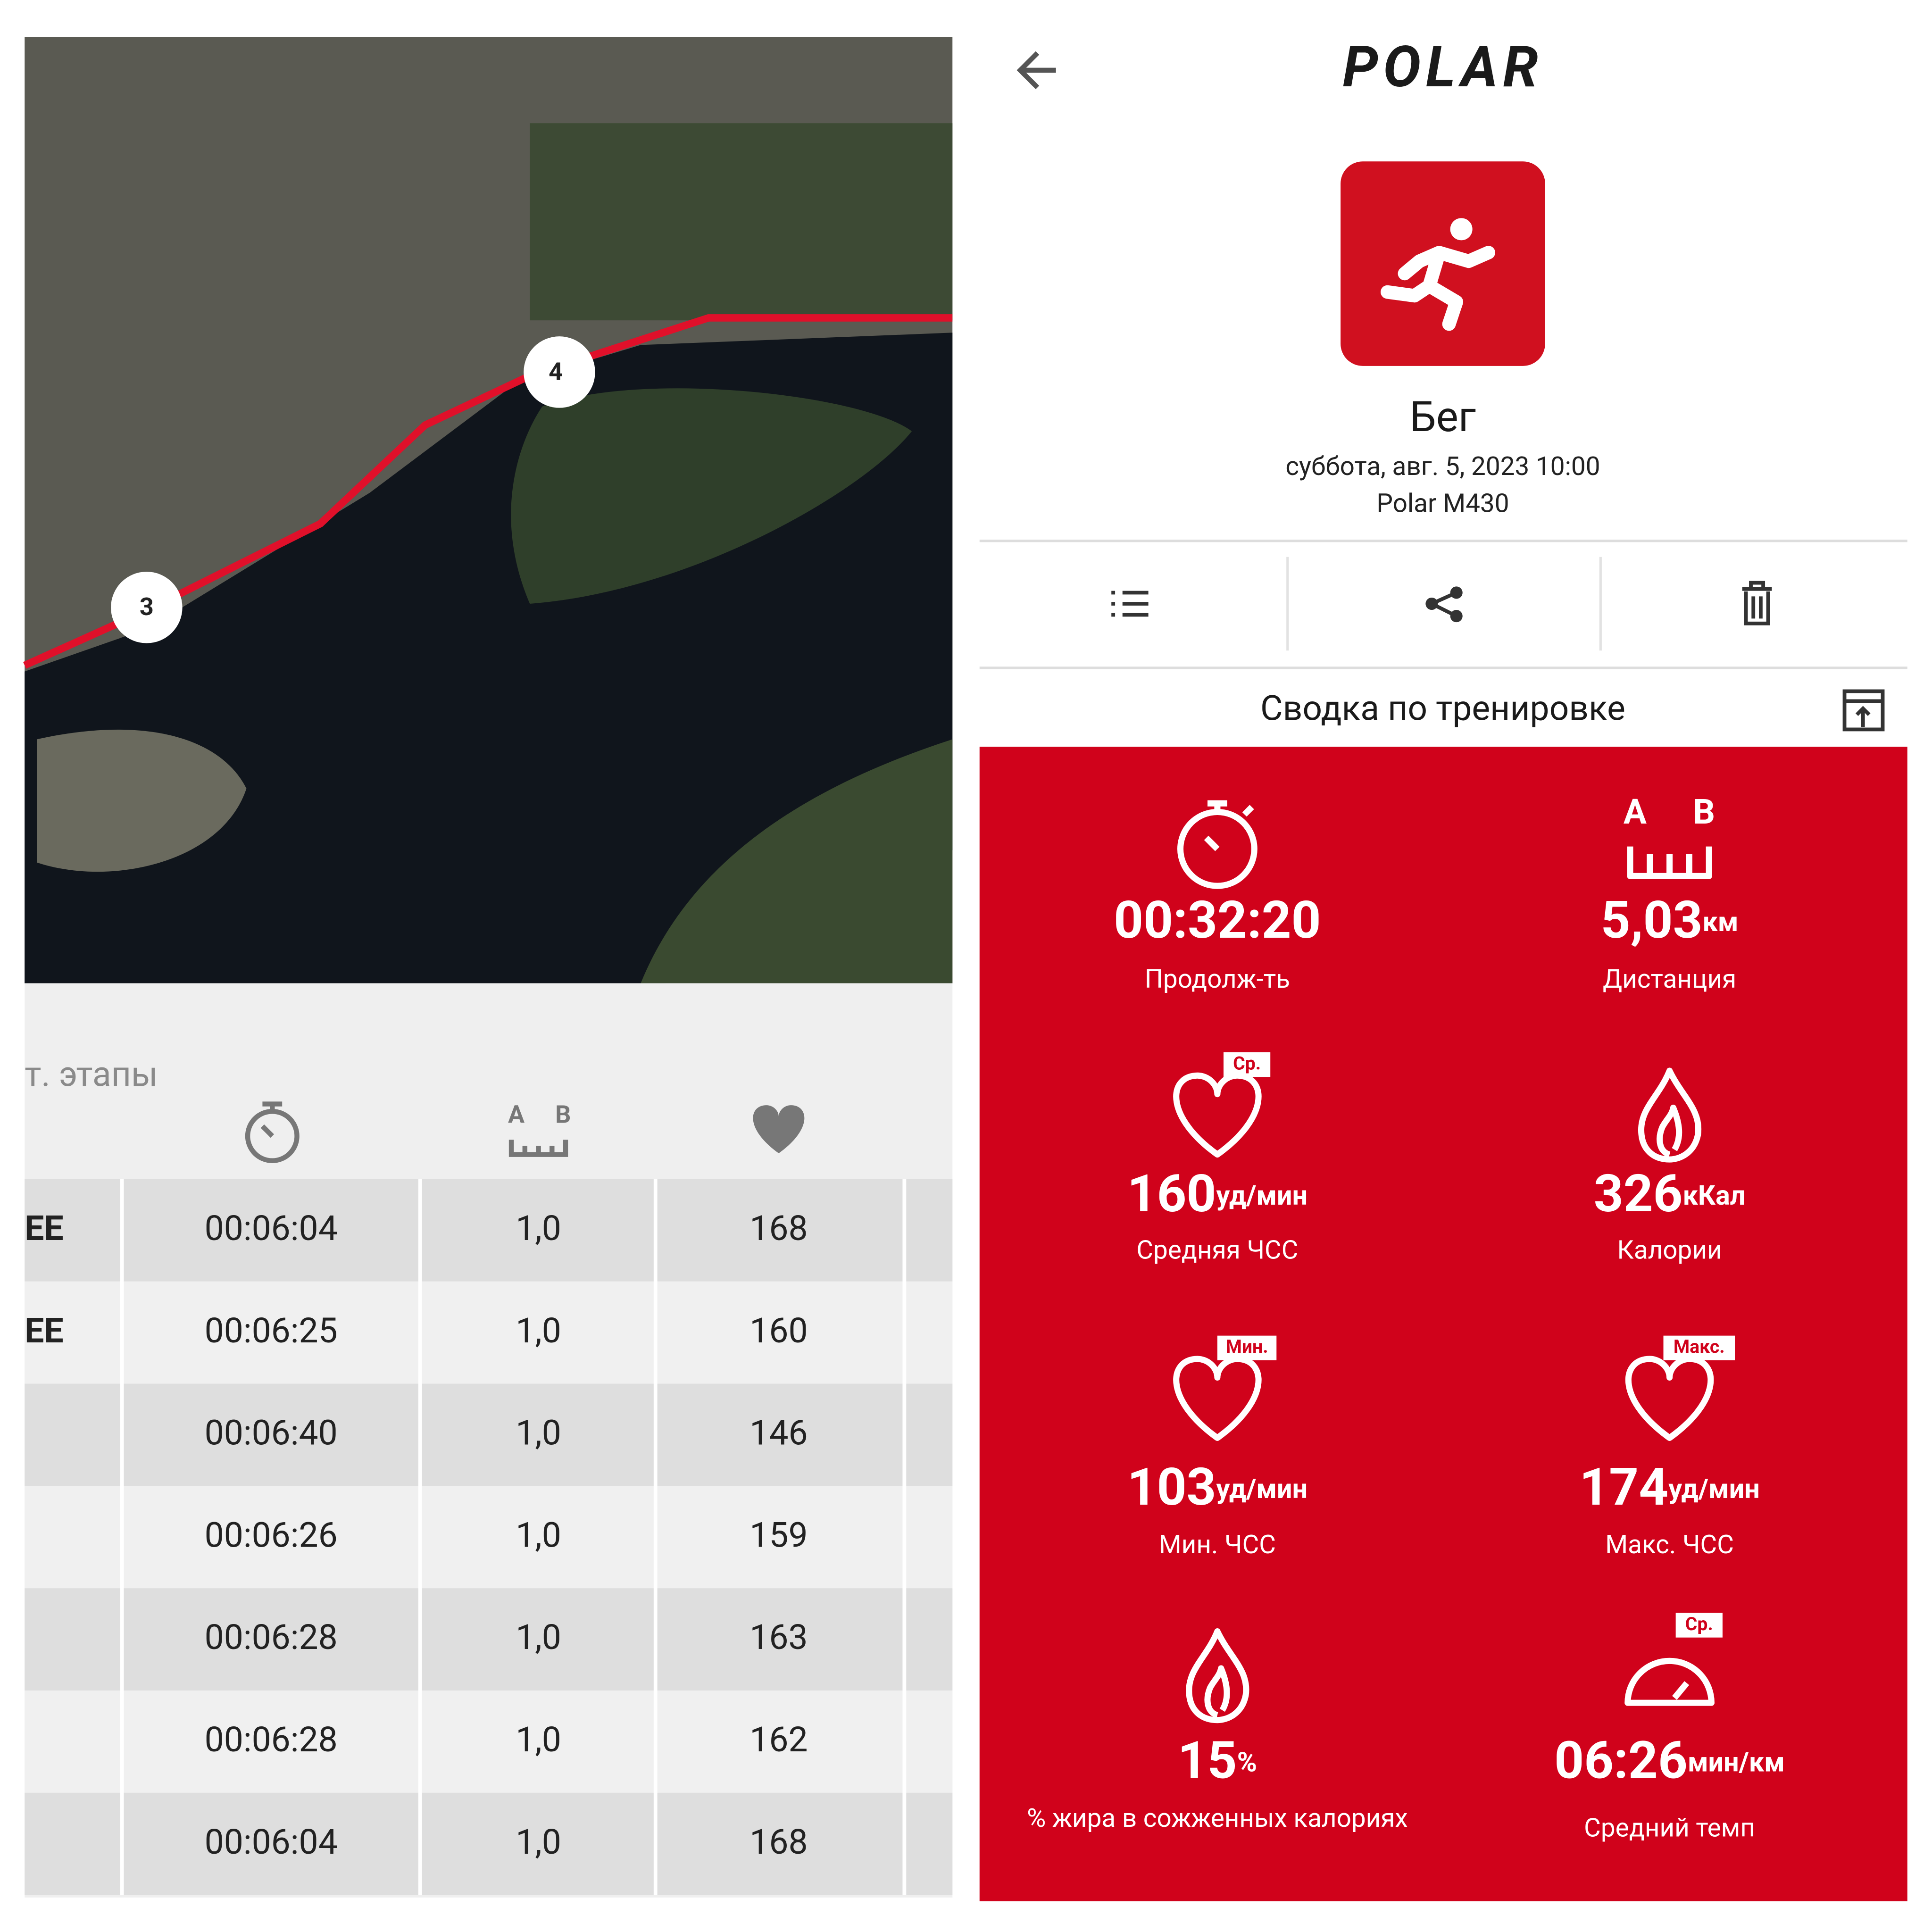  What do you see at coordinates (1670, 1250) in the screenshot?
I see `stat-label: Калории` at bounding box center [1670, 1250].